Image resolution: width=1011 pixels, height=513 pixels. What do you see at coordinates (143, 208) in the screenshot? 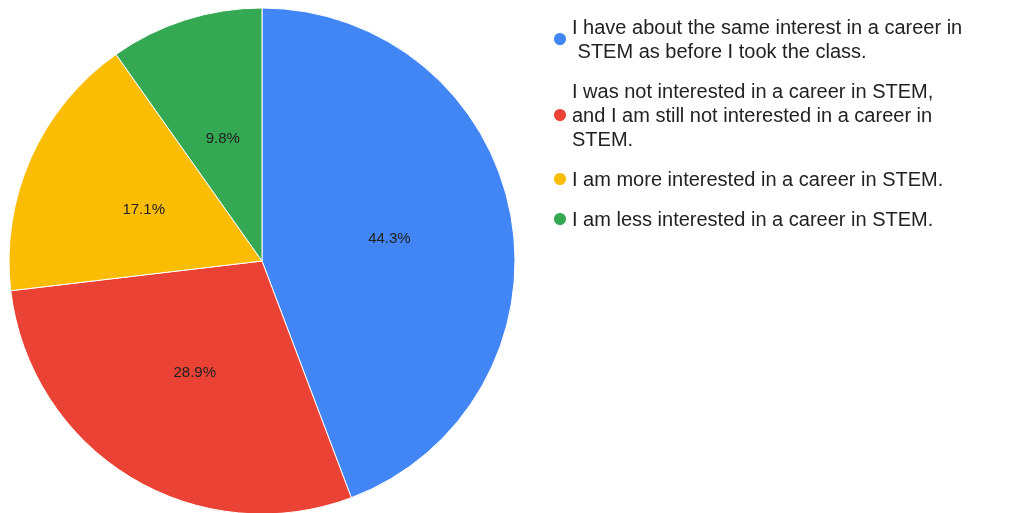
I see `data-label: 17.1%` at bounding box center [143, 208].